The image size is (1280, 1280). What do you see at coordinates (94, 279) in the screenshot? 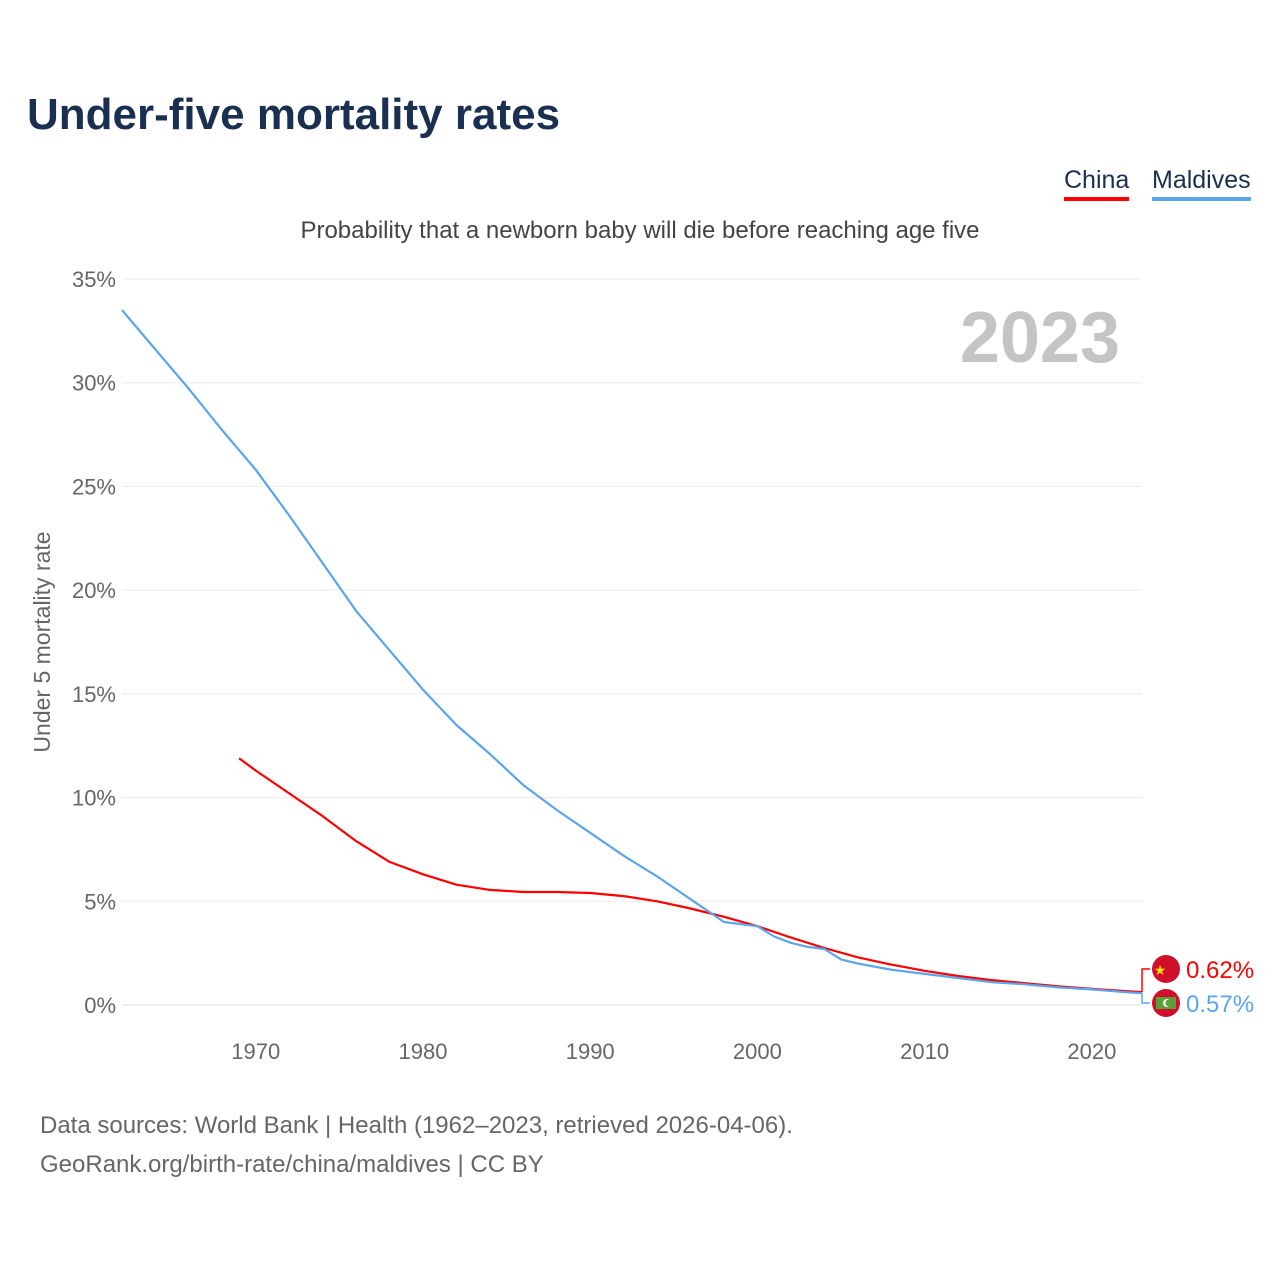
I see `y-tick-label: 35%` at bounding box center [94, 279].